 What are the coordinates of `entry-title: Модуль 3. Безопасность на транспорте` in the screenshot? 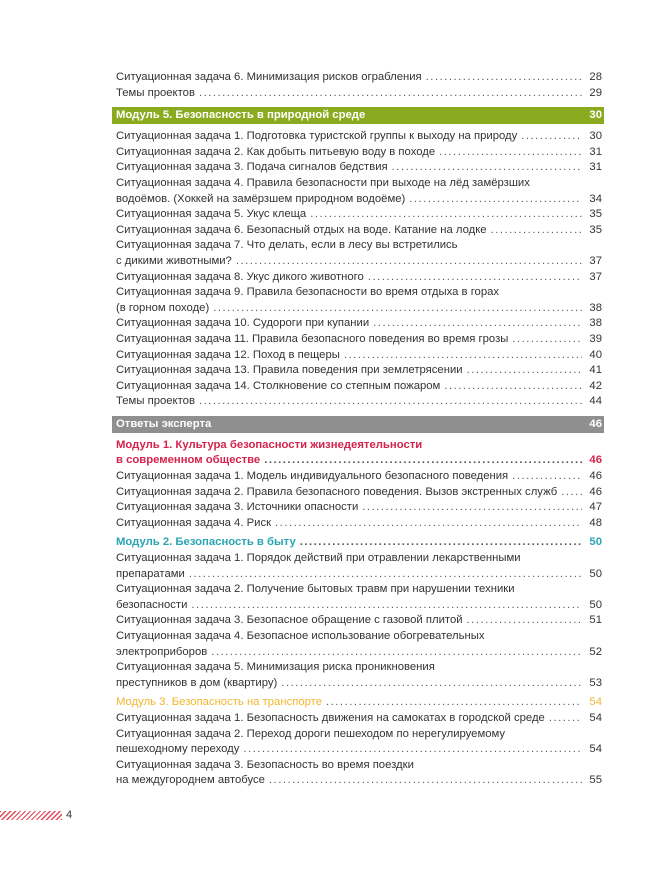 It's located at (219, 702).